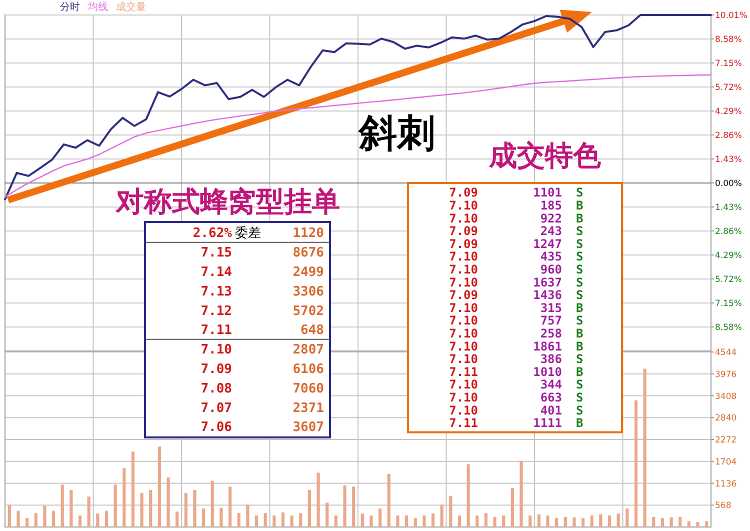 This screenshot has width=750, height=531. Describe the element at coordinates (396, 133) in the screenshot. I see `annotation: 斜刺` at that location.